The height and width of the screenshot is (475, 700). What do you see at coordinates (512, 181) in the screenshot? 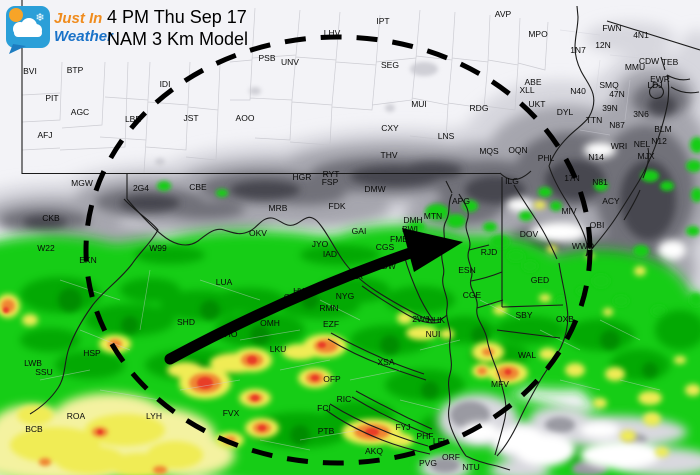
I see `station-ILG: ILG` at bounding box center [512, 181].